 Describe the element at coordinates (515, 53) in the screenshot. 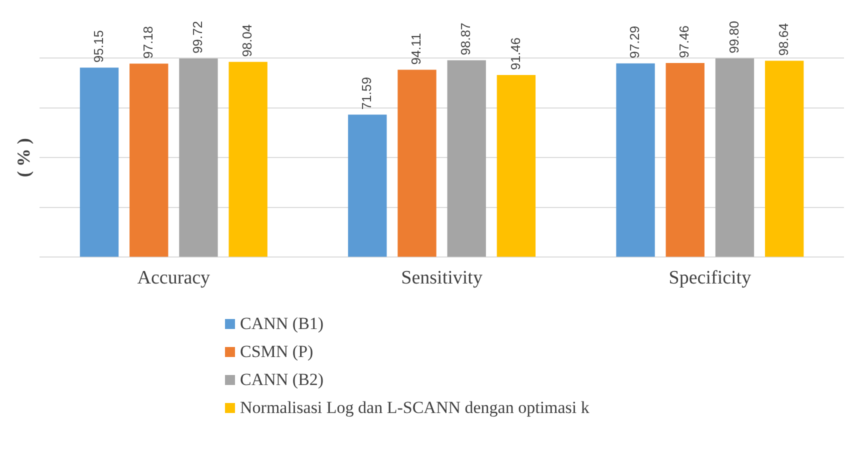

I see `data-label: 91.46` at that location.